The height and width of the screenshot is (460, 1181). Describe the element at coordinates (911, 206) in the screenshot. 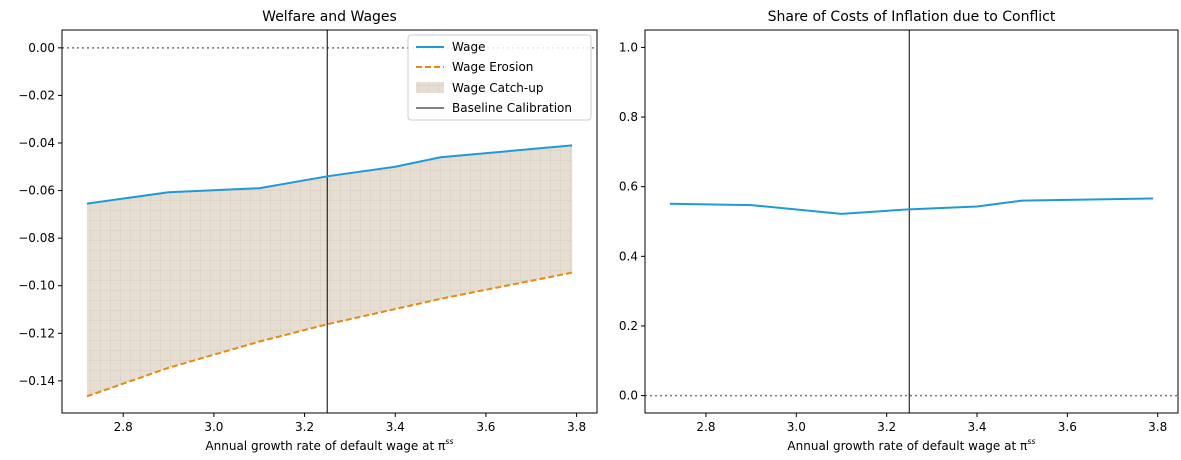

I see `series-0-line` at that location.